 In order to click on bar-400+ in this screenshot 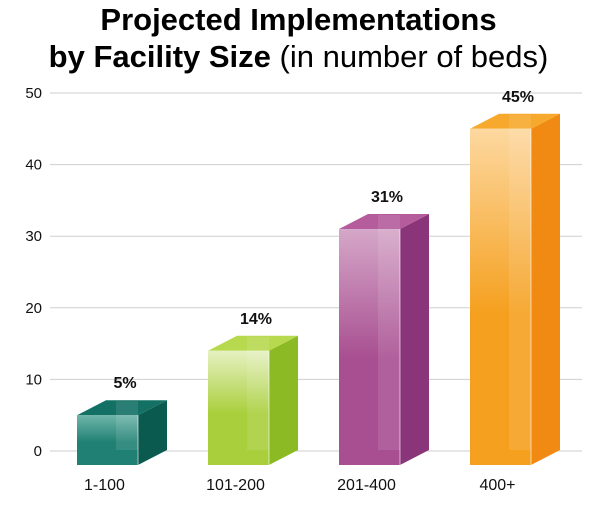, I will do `click(515, 289)`.